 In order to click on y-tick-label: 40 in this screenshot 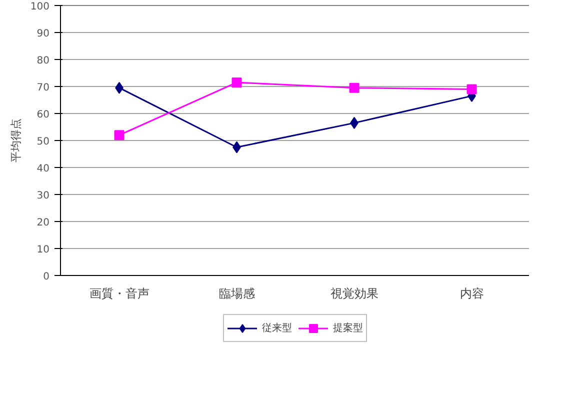, I will do `click(43, 169)`.